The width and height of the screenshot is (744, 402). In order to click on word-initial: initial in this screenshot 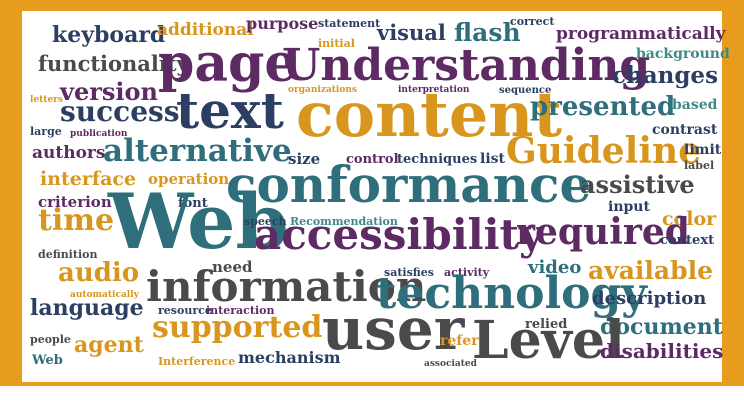, I will do `click(336, 43)`.